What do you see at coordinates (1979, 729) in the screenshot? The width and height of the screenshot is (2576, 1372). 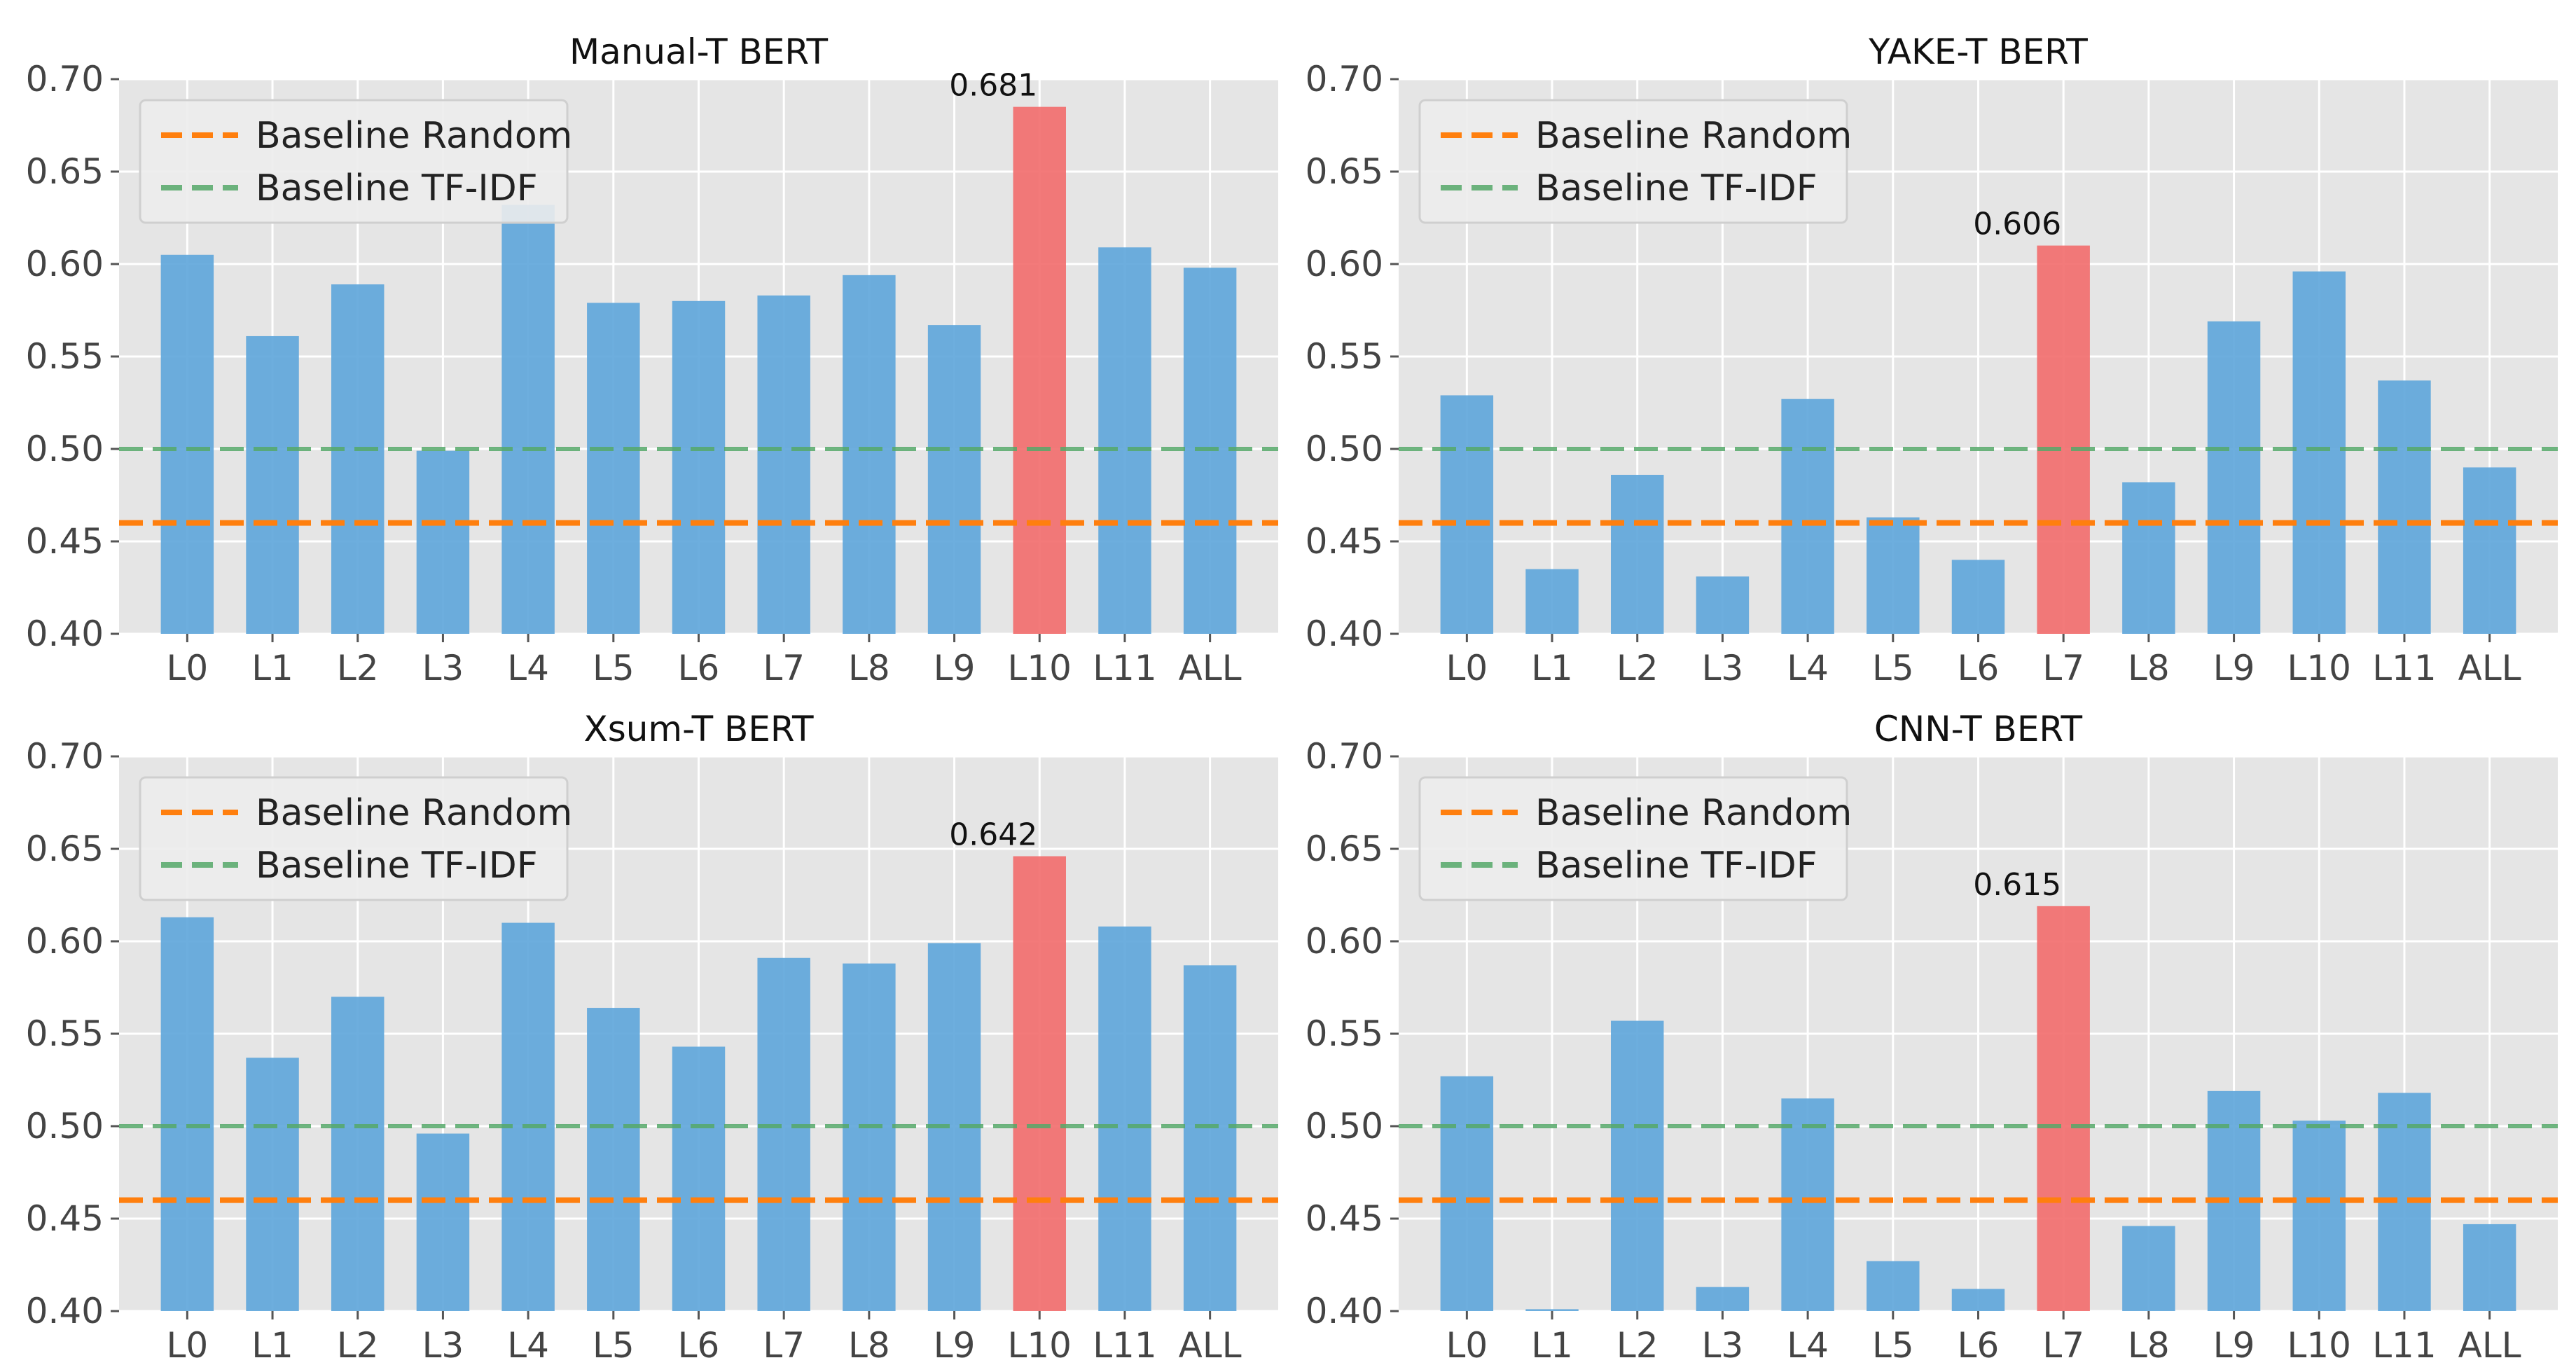 I see `chart-title: CNN-T BERT` at bounding box center [1979, 729].